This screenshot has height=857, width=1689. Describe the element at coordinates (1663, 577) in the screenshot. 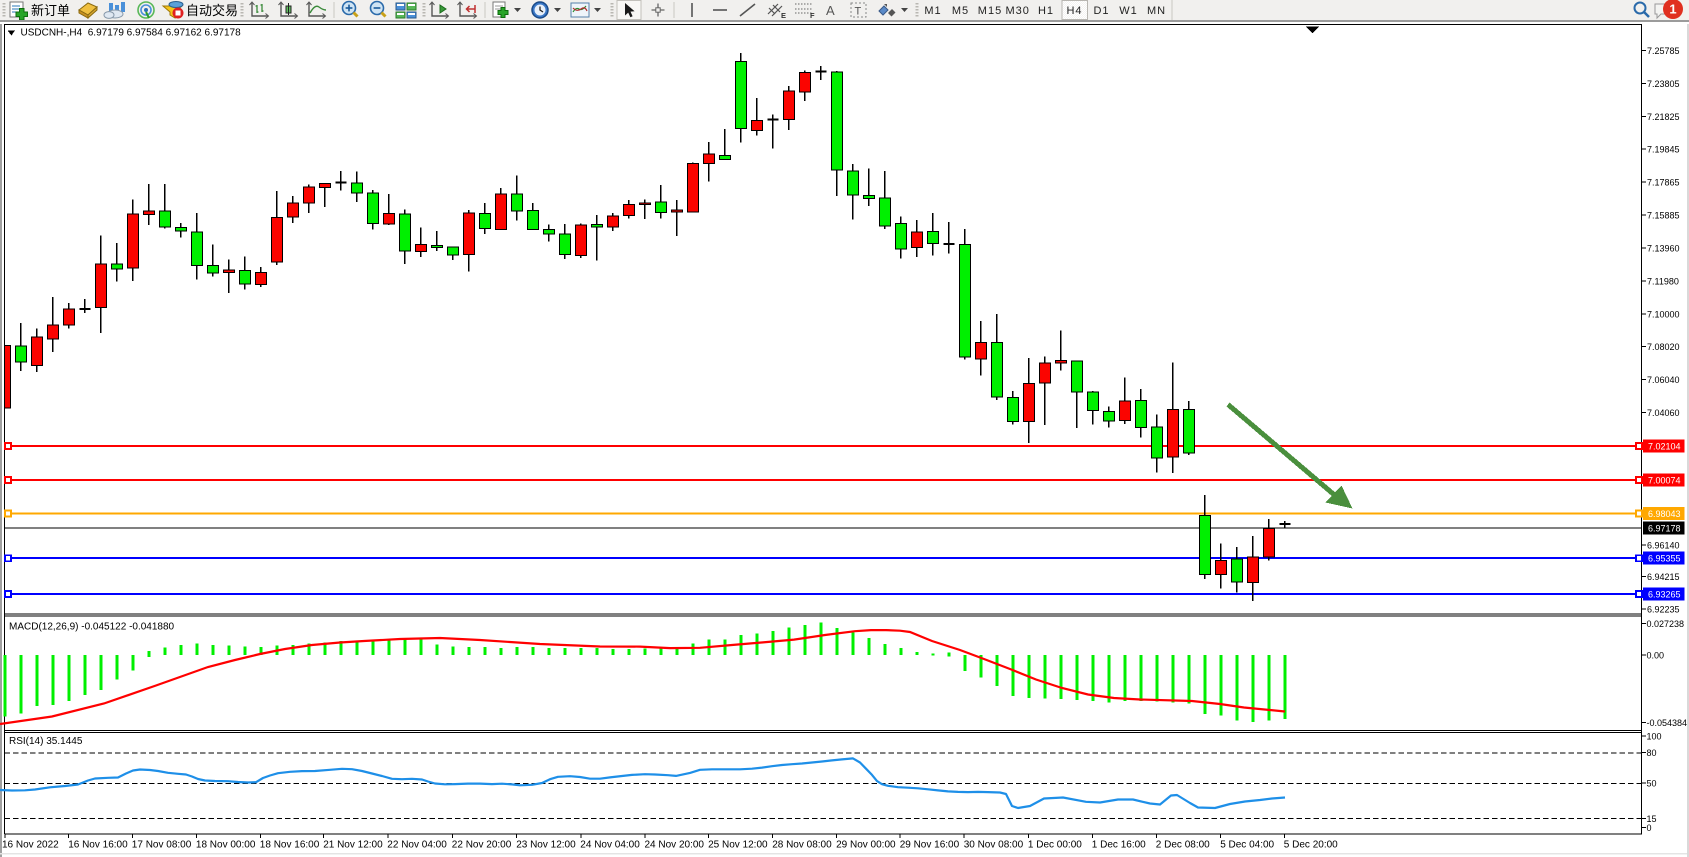

I see `svg-text: 6.94215` at that location.